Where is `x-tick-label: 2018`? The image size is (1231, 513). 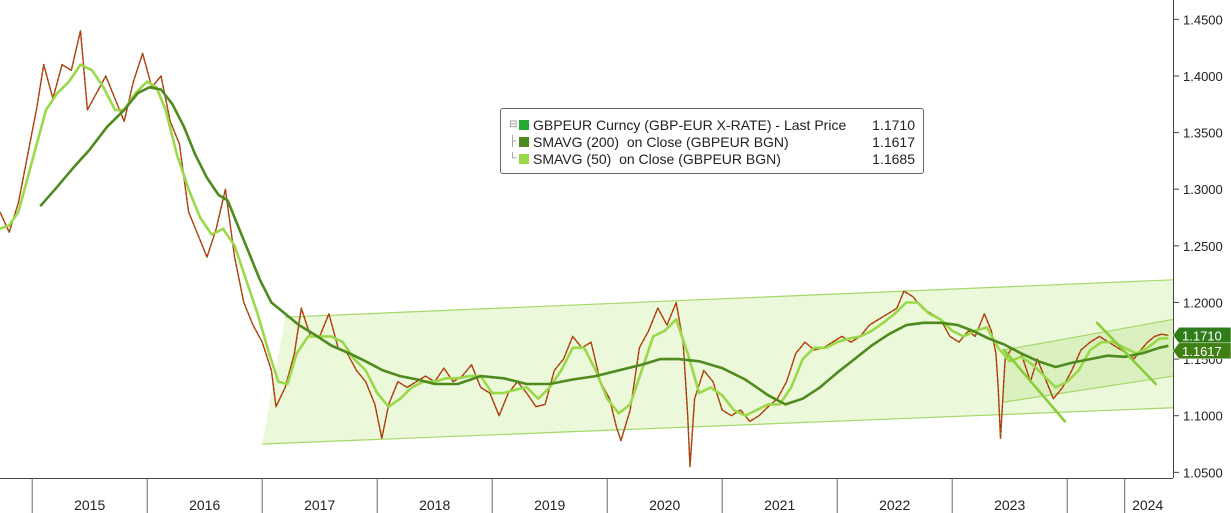
x-tick-label: 2018 is located at coordinates (434, 505).